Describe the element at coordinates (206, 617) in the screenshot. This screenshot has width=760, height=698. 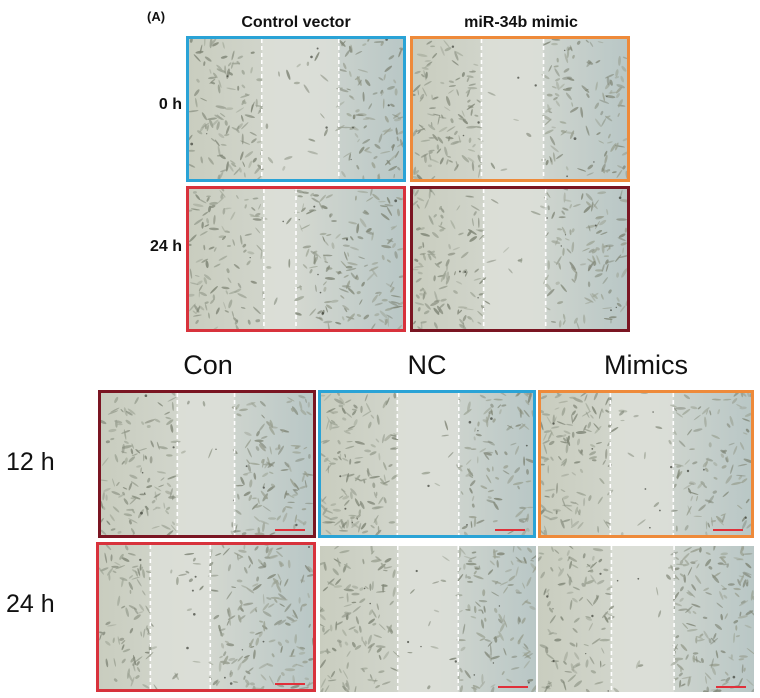
I see `micrograph-con-24h` at that location.